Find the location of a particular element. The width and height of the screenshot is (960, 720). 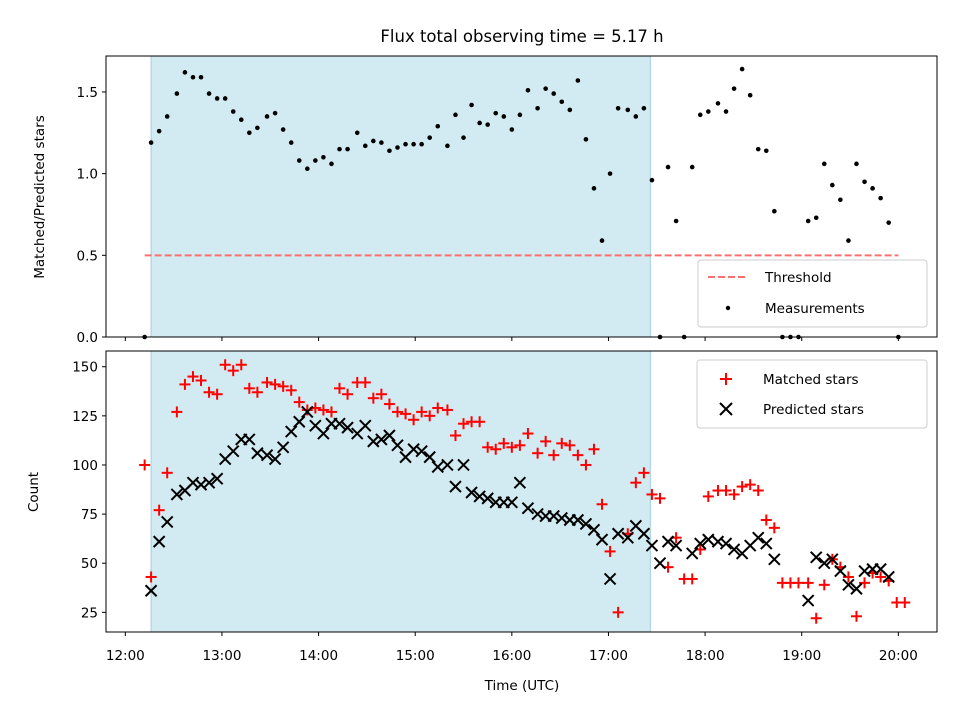

bottom-legend: Matched stars Predicted stars is located at coordinates (812, 394).